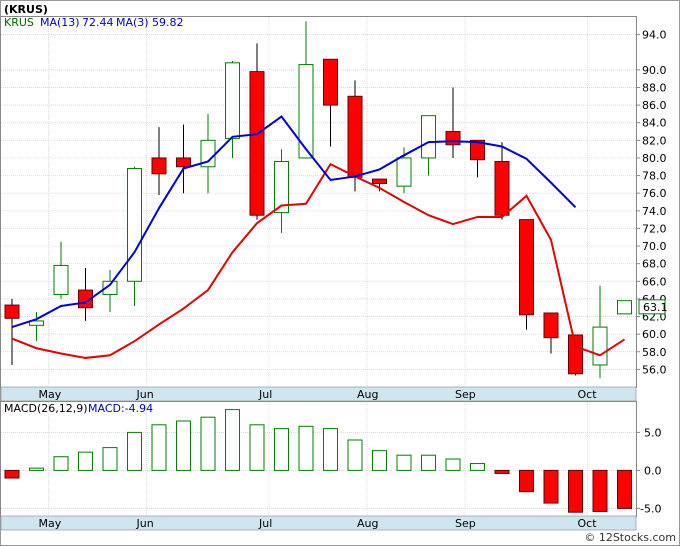 The width and height of the screenshot is (680, 546). I want to click on macd-x-tick-label: Sep, so click(465, 523).